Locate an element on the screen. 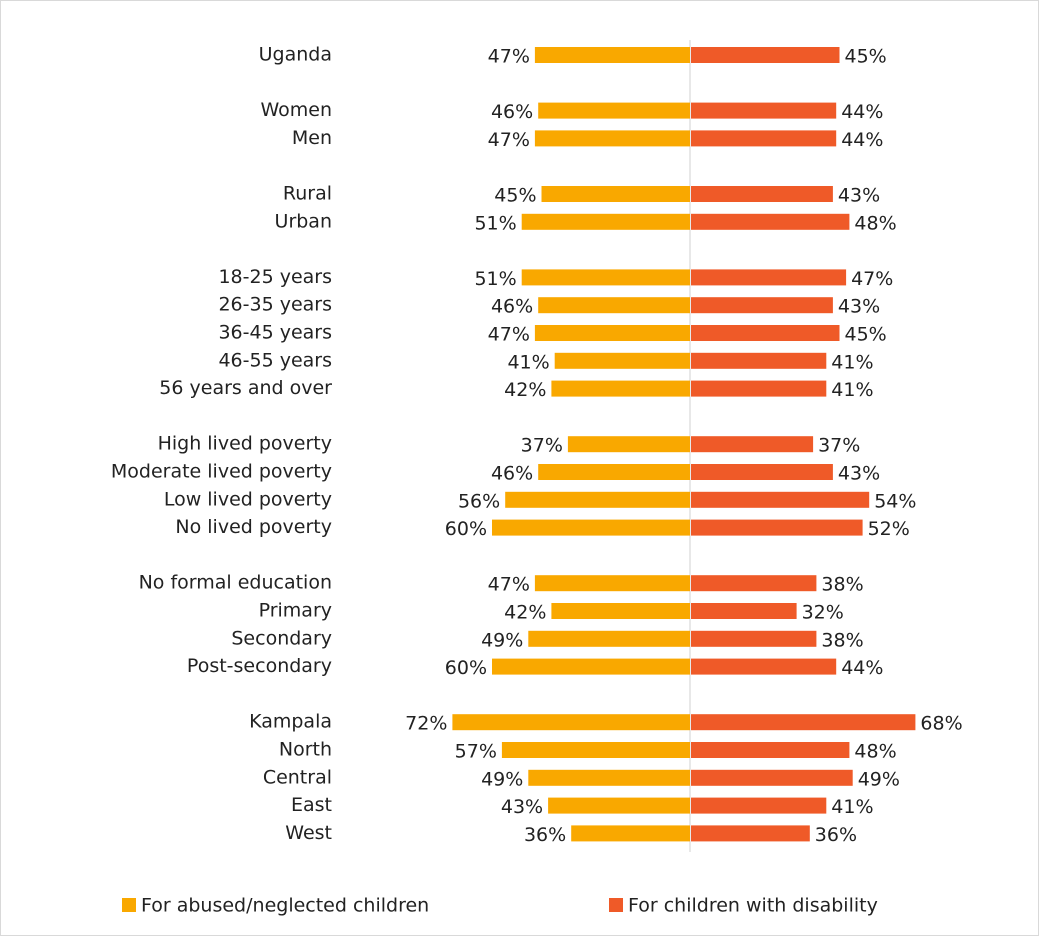  category-label: North is located at coordinates (305, 750).